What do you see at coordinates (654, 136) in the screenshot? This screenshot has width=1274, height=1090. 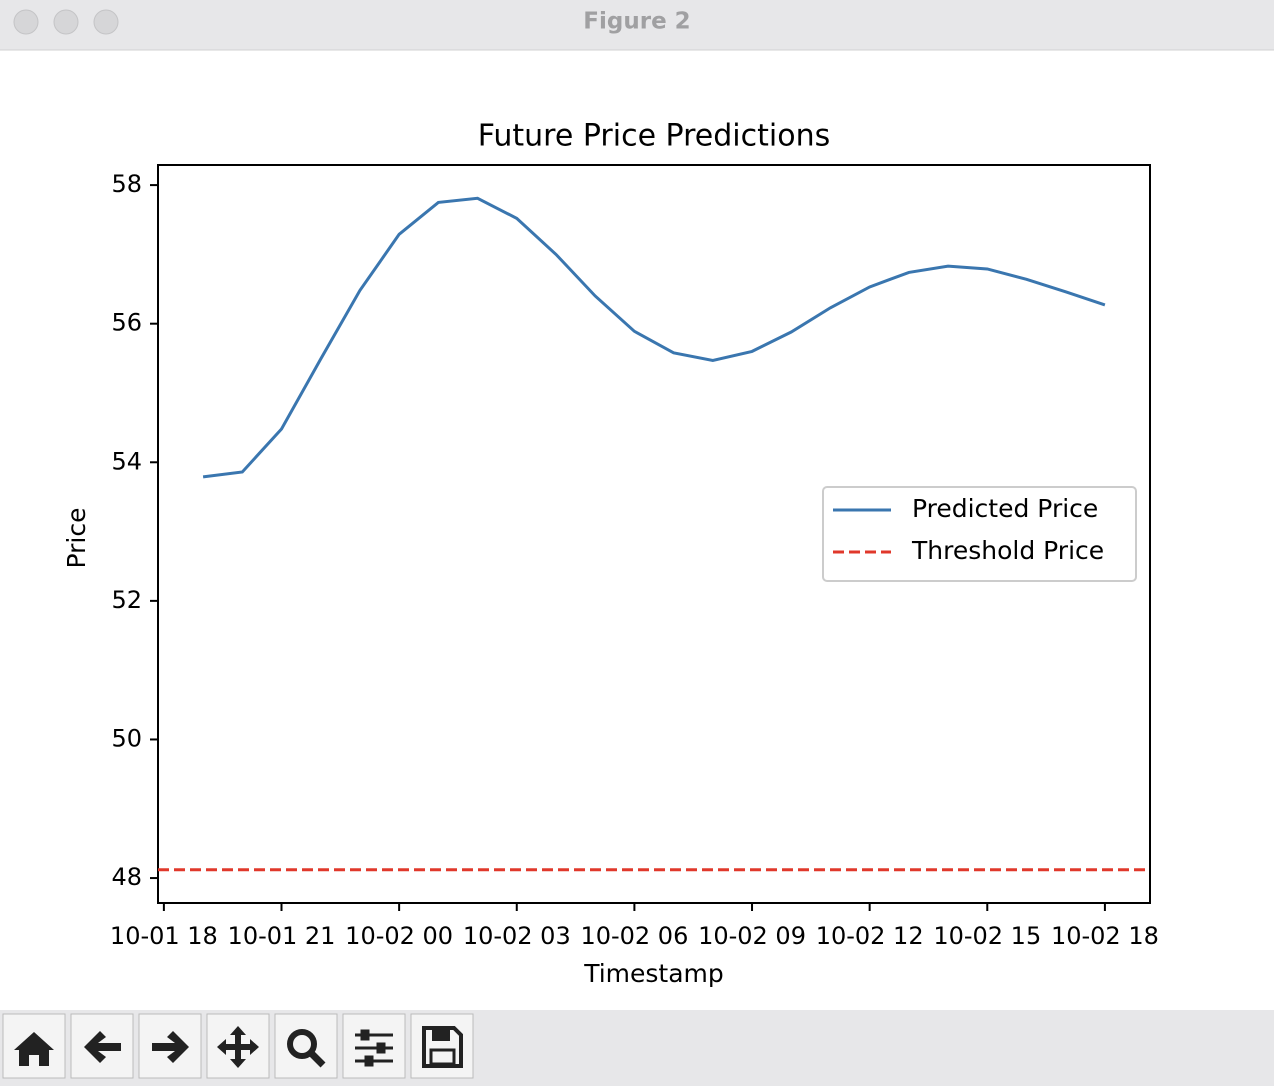 I see `chart-title: Future Price Predictions` at bounding box center [654, 136].